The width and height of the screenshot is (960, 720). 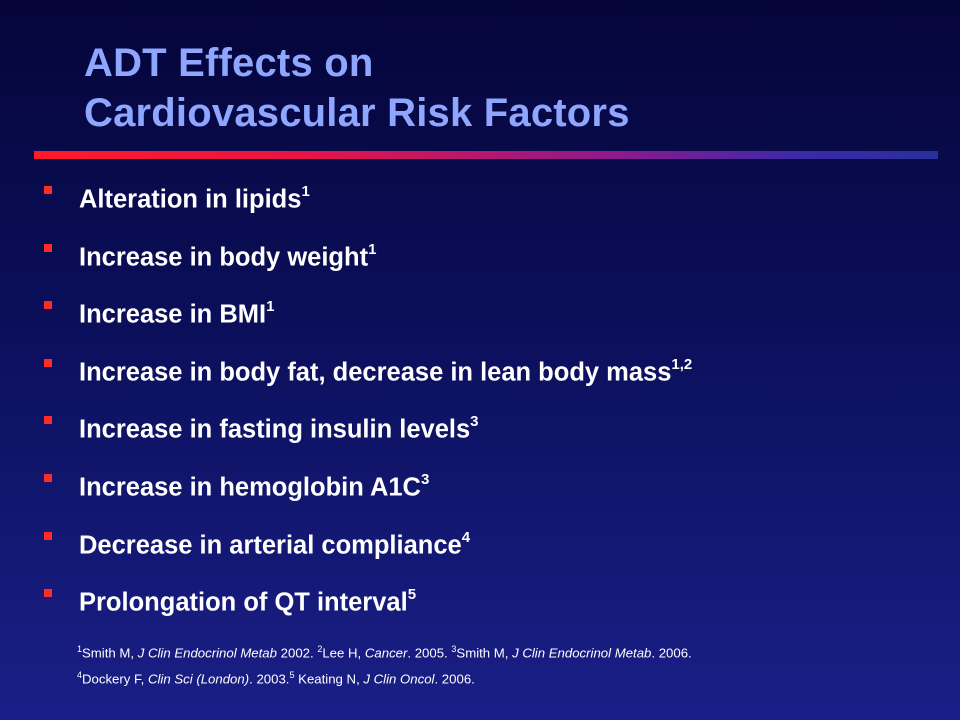 What do you see at coordinates (224, 257) in the screenshot?
I see `bullet-text: Increase in body weight` at bounding box center [224, 257].